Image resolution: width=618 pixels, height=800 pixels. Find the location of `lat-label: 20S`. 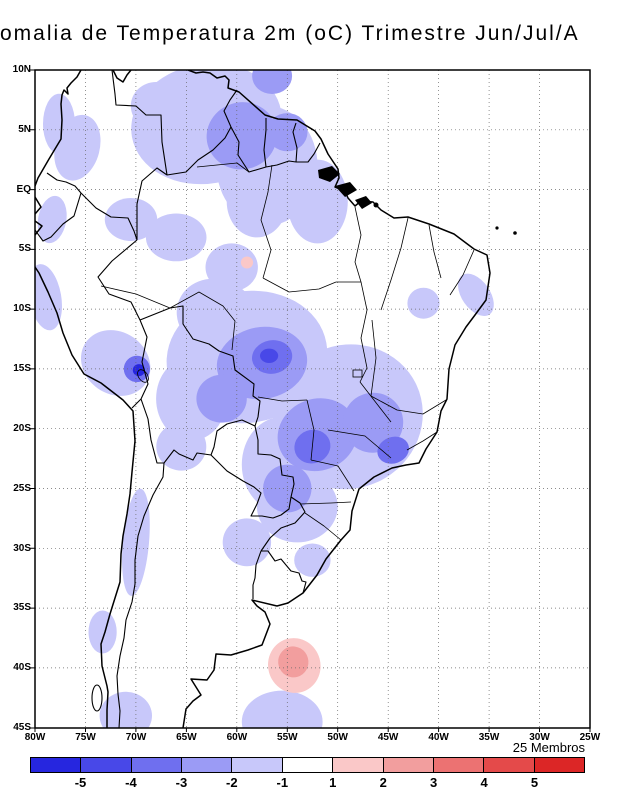

lat-label: 20S is located at coordinates (22, 428).